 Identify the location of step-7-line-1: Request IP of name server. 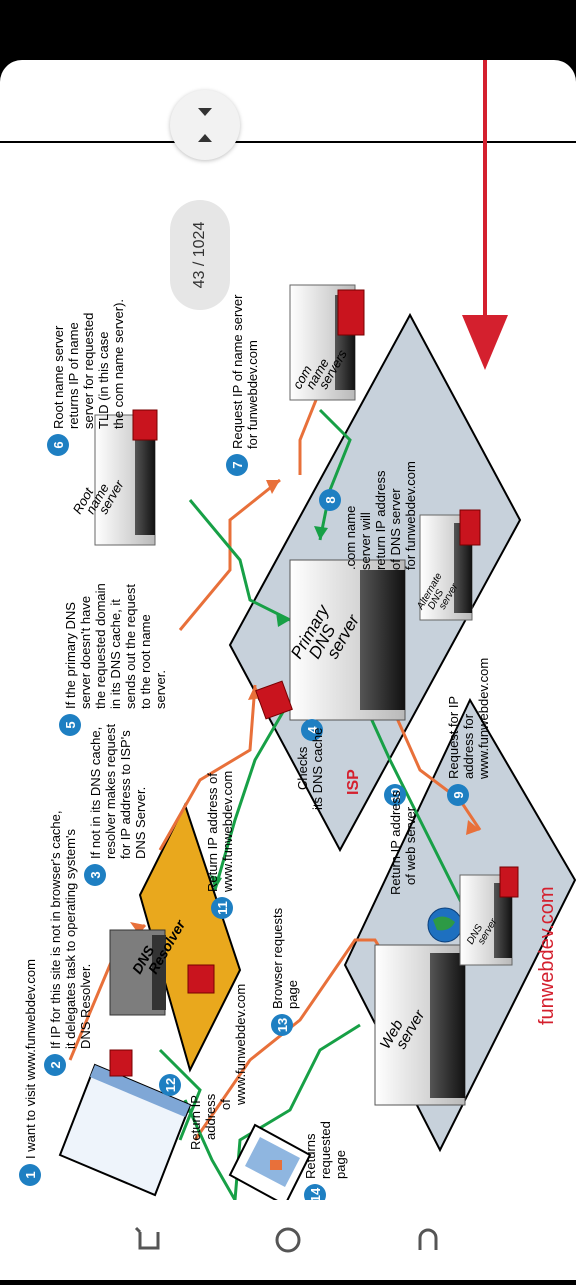
(237, 371).